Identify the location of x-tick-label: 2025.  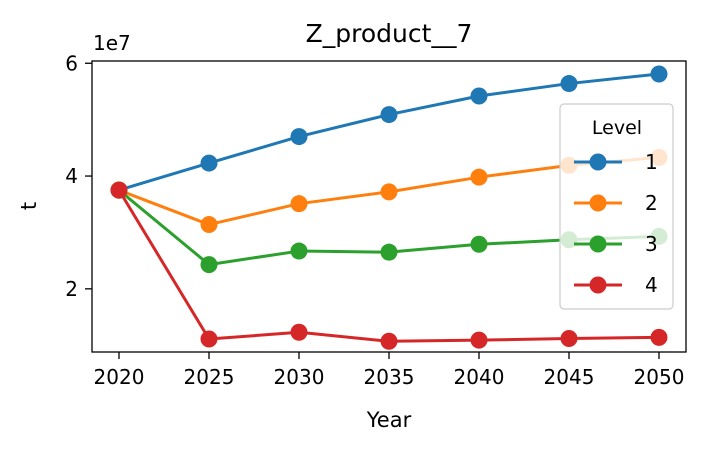
(209, 377).